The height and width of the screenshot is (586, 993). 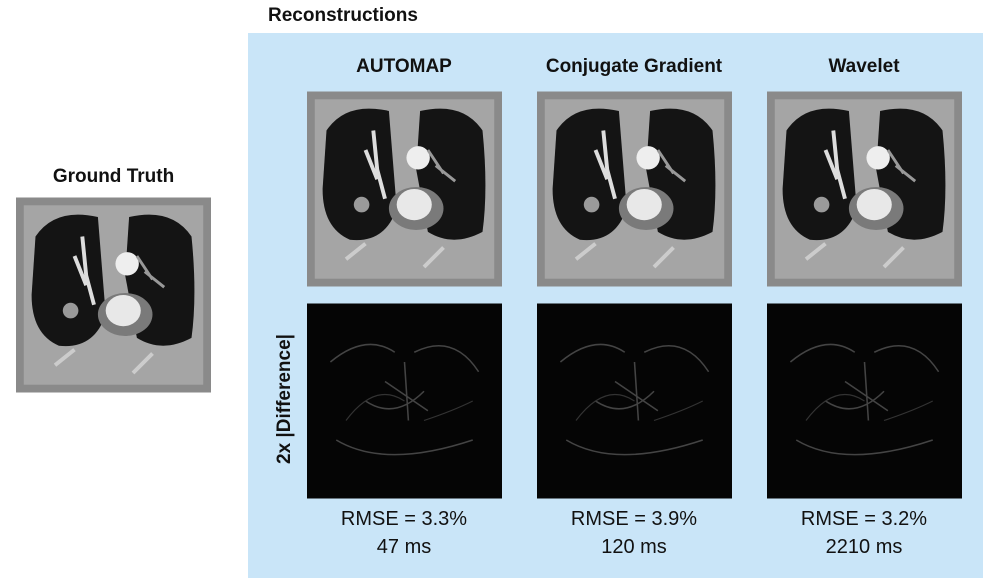 I want to click on ground-truth-title: Ground Truth, so click(x=113, y=176).